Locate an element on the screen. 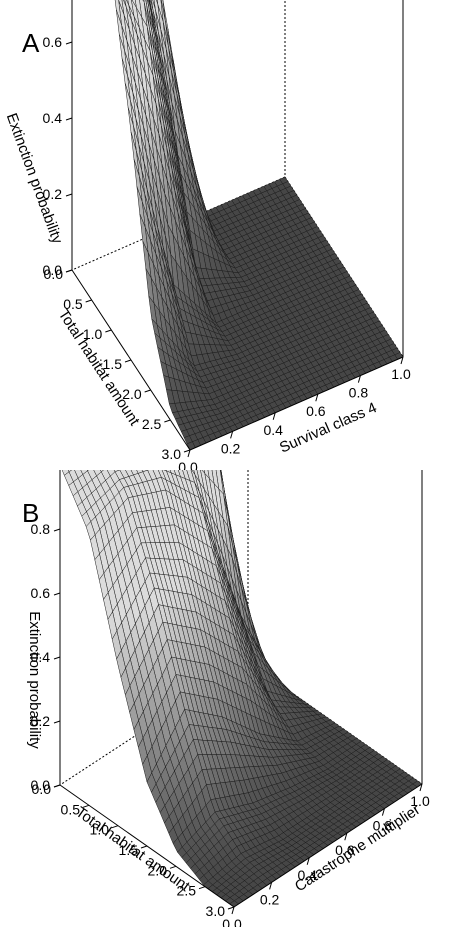 Image resolution: width=474 pixels, height=932 pixels. habitat-tick-label: 2.5 is located at coordinates (152, 424).